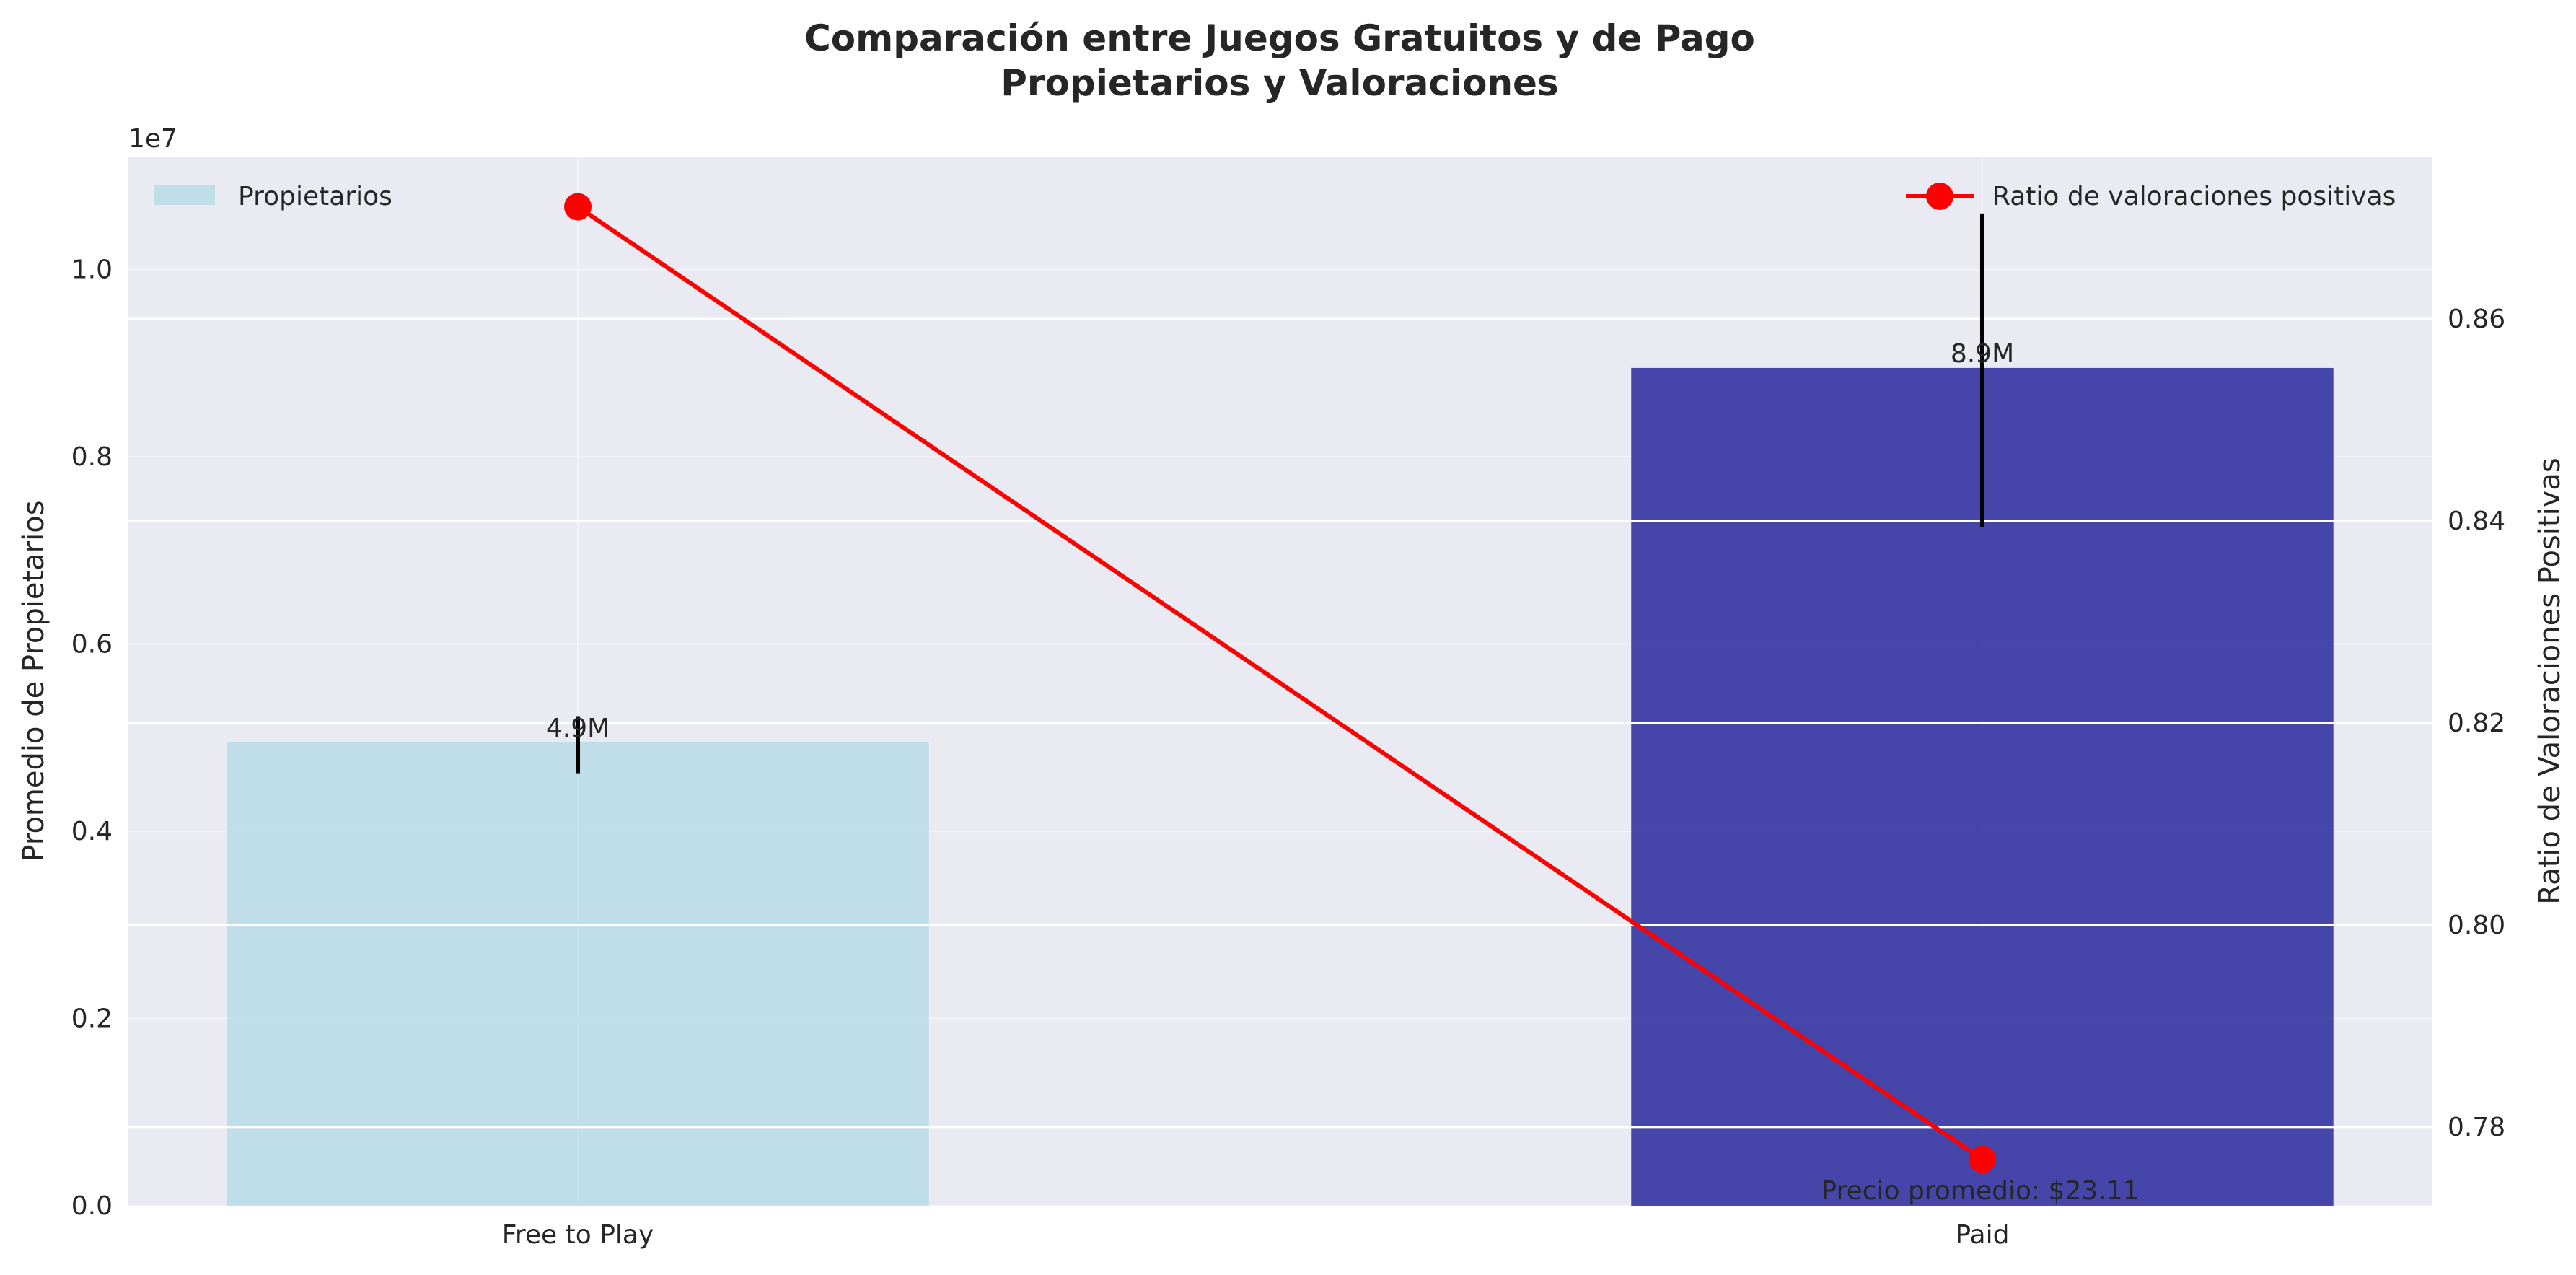 This screenshot has width=2576, height=1275. What do you see at coordinates (2476, 521) in the screenshot?
I see `y-right-tick-label: 0.84` at bounding box center [2476, 521].